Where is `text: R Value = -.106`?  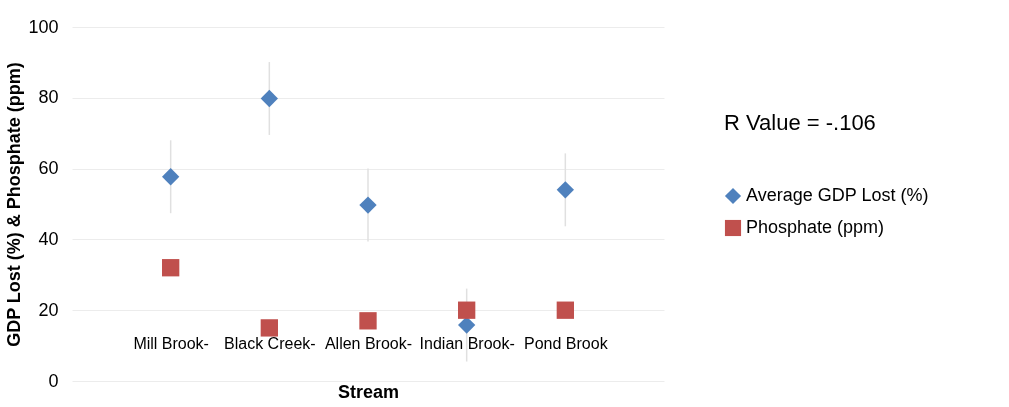
text: R Value = -.106 is located at coordinates (800, 122).